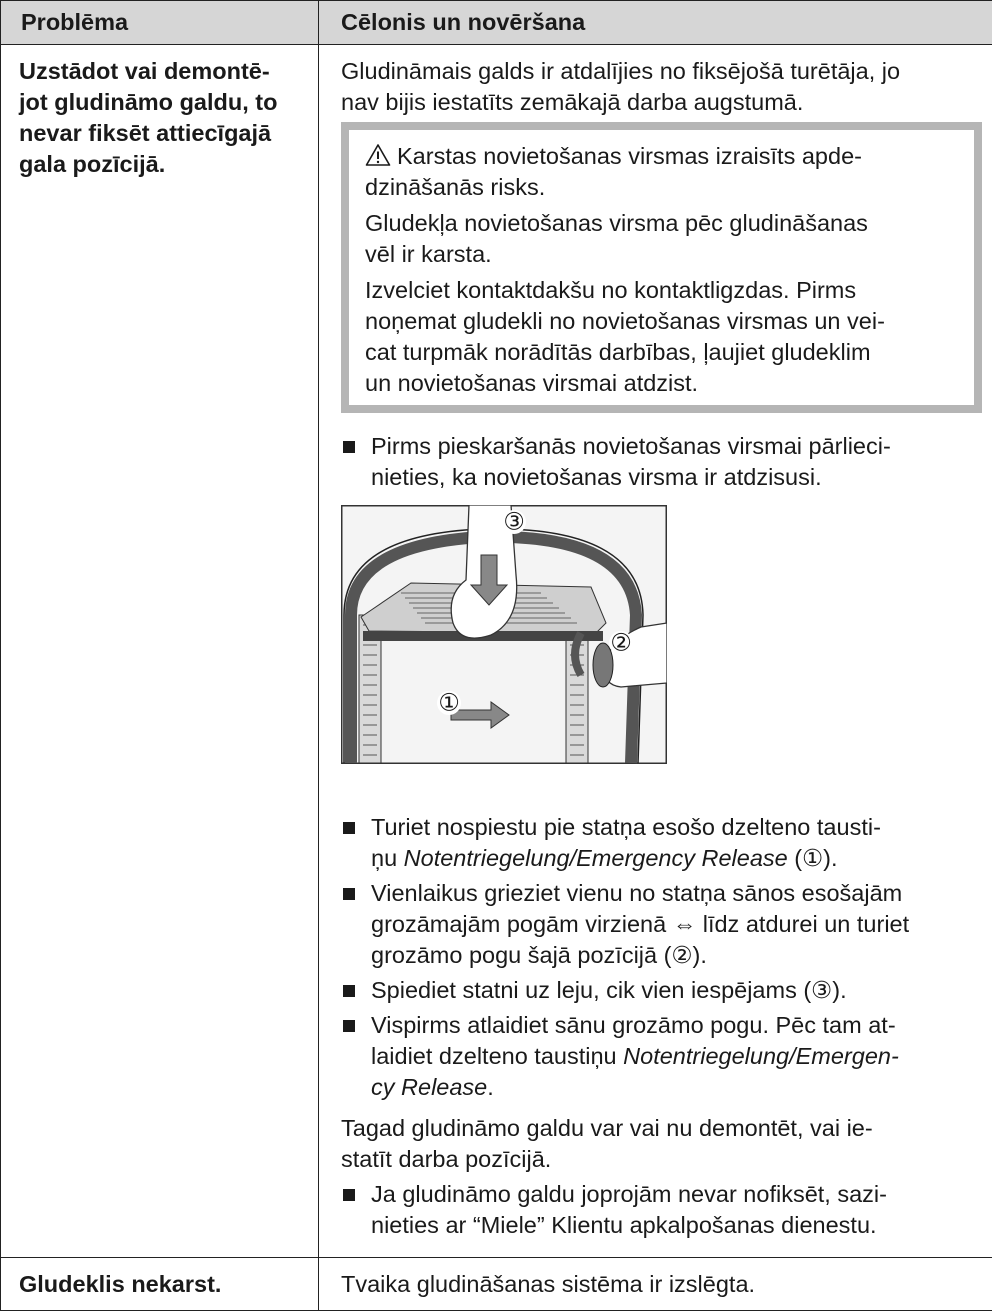 This screenshot has width=992, height=1311. Describe the element at coordinates (663, 254) in the screenshot. I see `text-line: vēl ir karsta.` at that location.